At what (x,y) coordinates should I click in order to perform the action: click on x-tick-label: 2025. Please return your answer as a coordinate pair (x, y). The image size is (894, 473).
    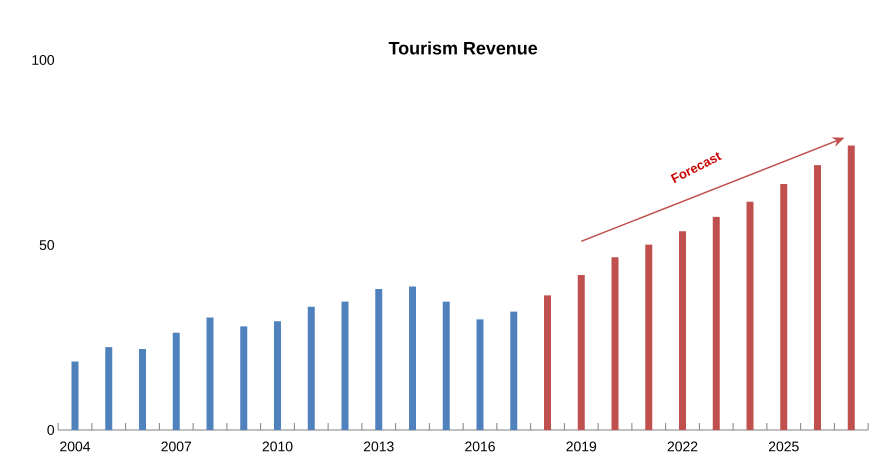
    Looking at the image, I should click on (783, 447).